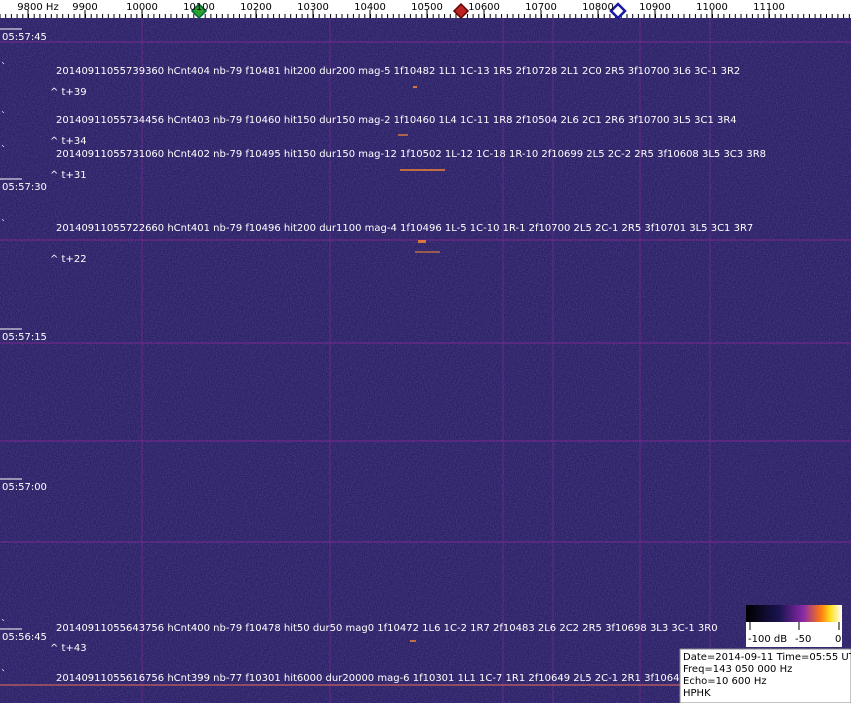  Describe the element at coordinates (767, 657) in the screenshot. I see `info-line: Date=2014-09-11 Time=05:55 UTC` at that location.